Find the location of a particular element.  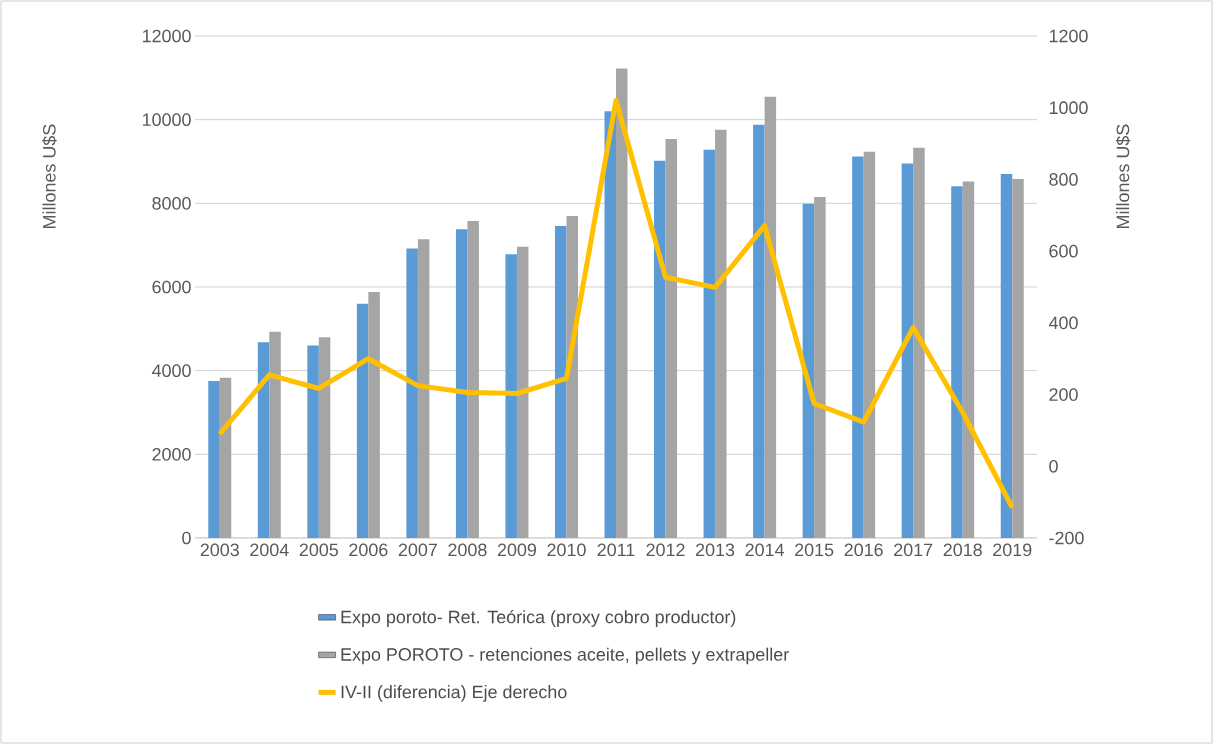

y-tick-label: 8000 is located at coordinates (171, 203).